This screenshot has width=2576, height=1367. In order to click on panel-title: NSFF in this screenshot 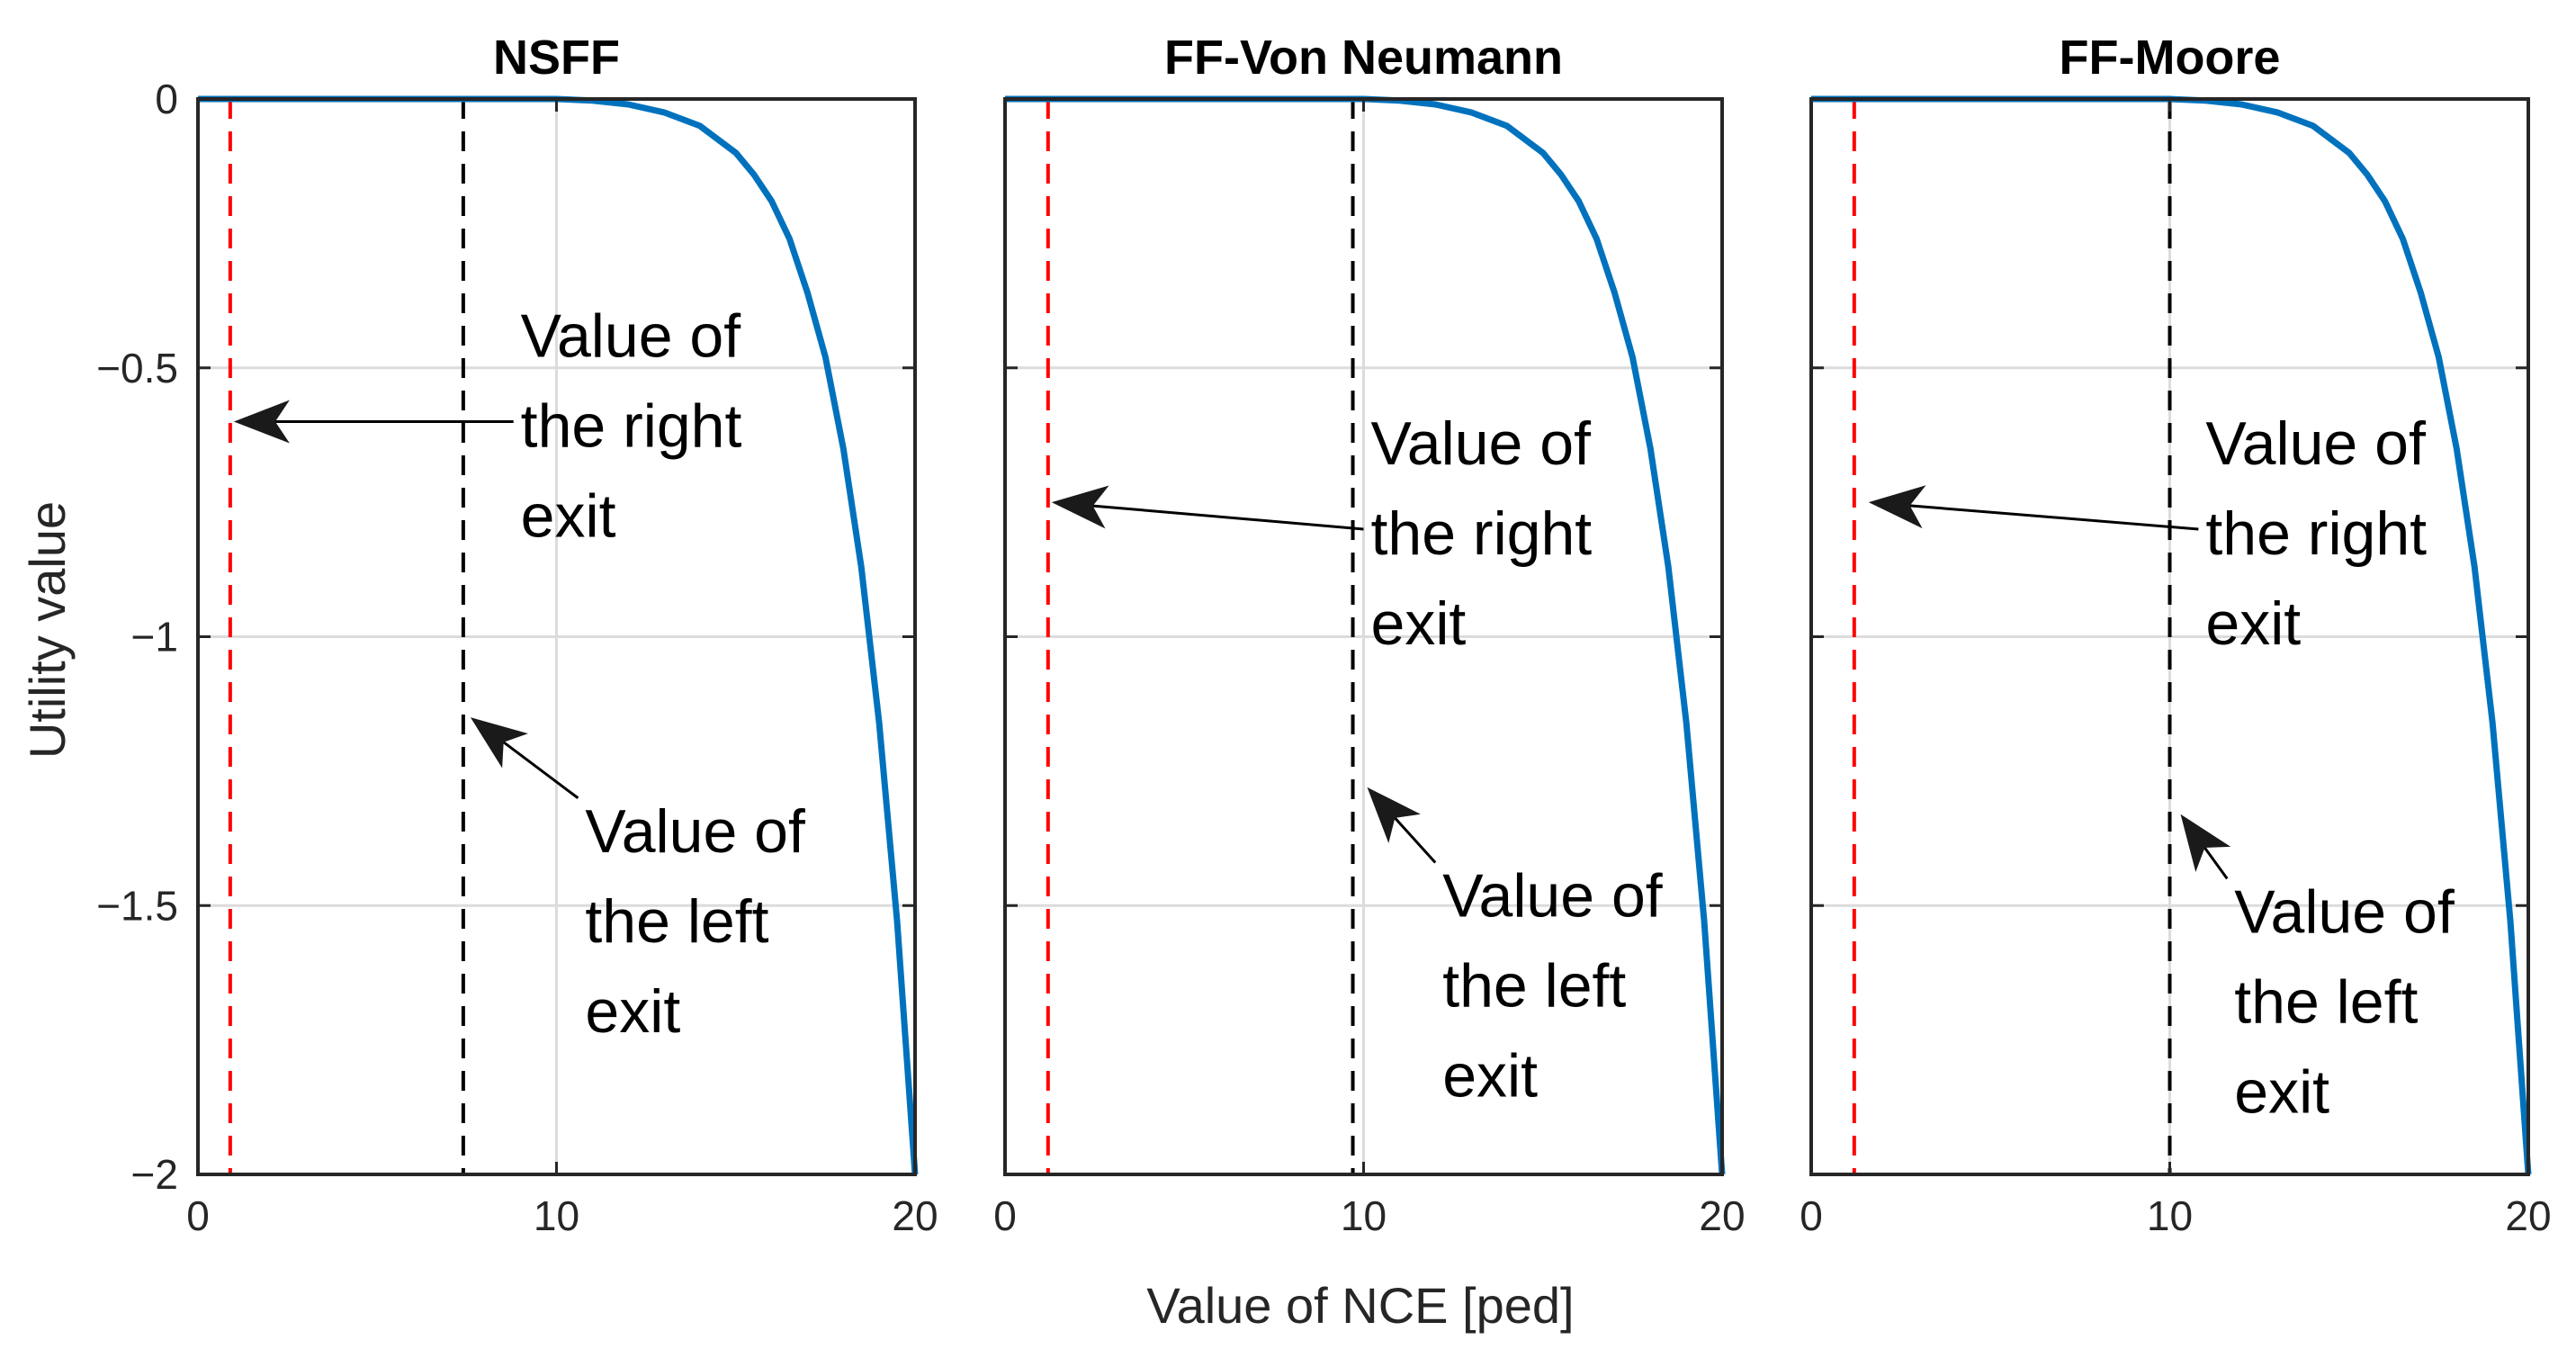, I will do `click(557, 58)`.